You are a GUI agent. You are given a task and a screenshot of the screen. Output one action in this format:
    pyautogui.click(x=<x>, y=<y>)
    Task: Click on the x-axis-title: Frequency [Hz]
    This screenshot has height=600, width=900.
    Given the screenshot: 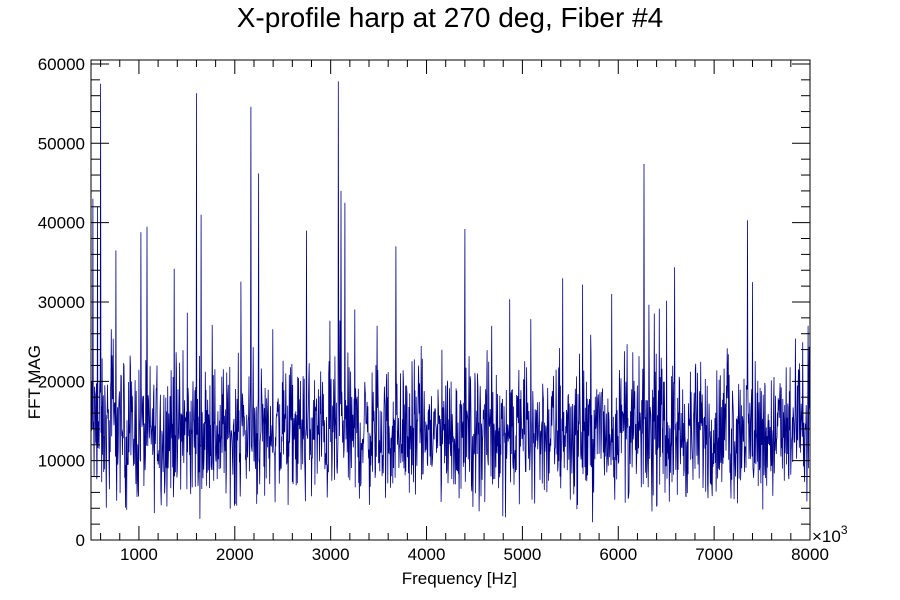 What is the action you would take?
    pyautogui.click(x=459, y=578)
    